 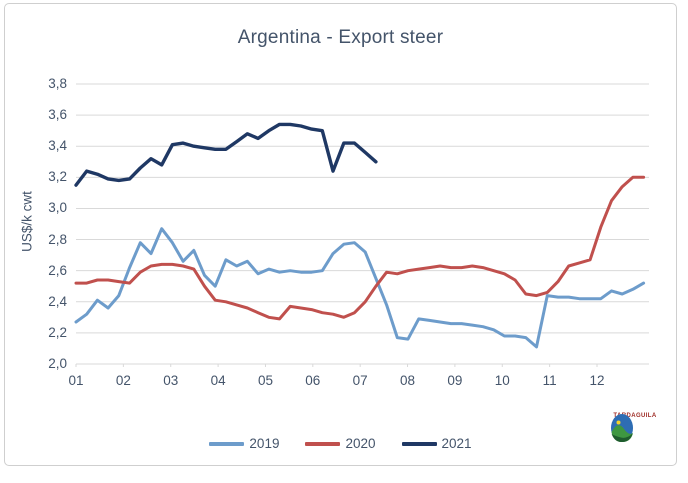 I want to click on y-tick-label: 3,6, so click(x=57, y=115).